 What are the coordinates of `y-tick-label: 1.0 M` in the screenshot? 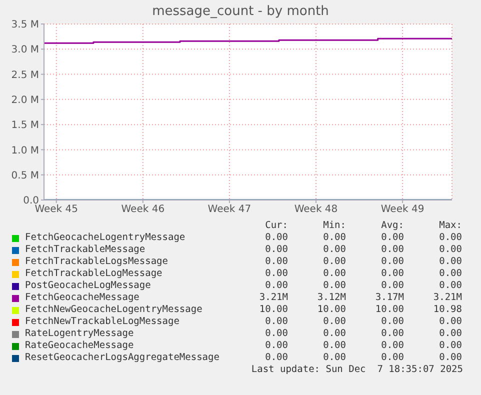 It's located at (25, 150).